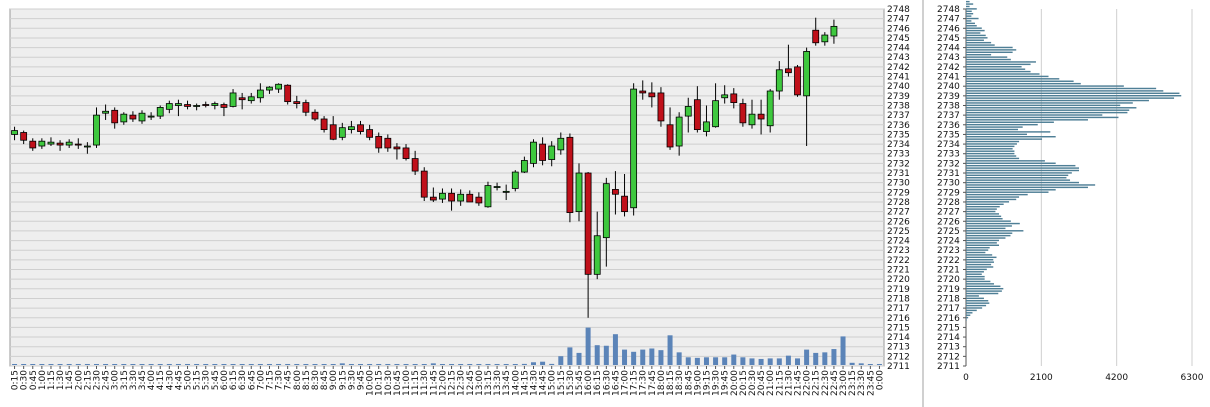 This screenshot has height=407, width=1210. I want to click on x-tick-label: 13:15, so click(489, 383).